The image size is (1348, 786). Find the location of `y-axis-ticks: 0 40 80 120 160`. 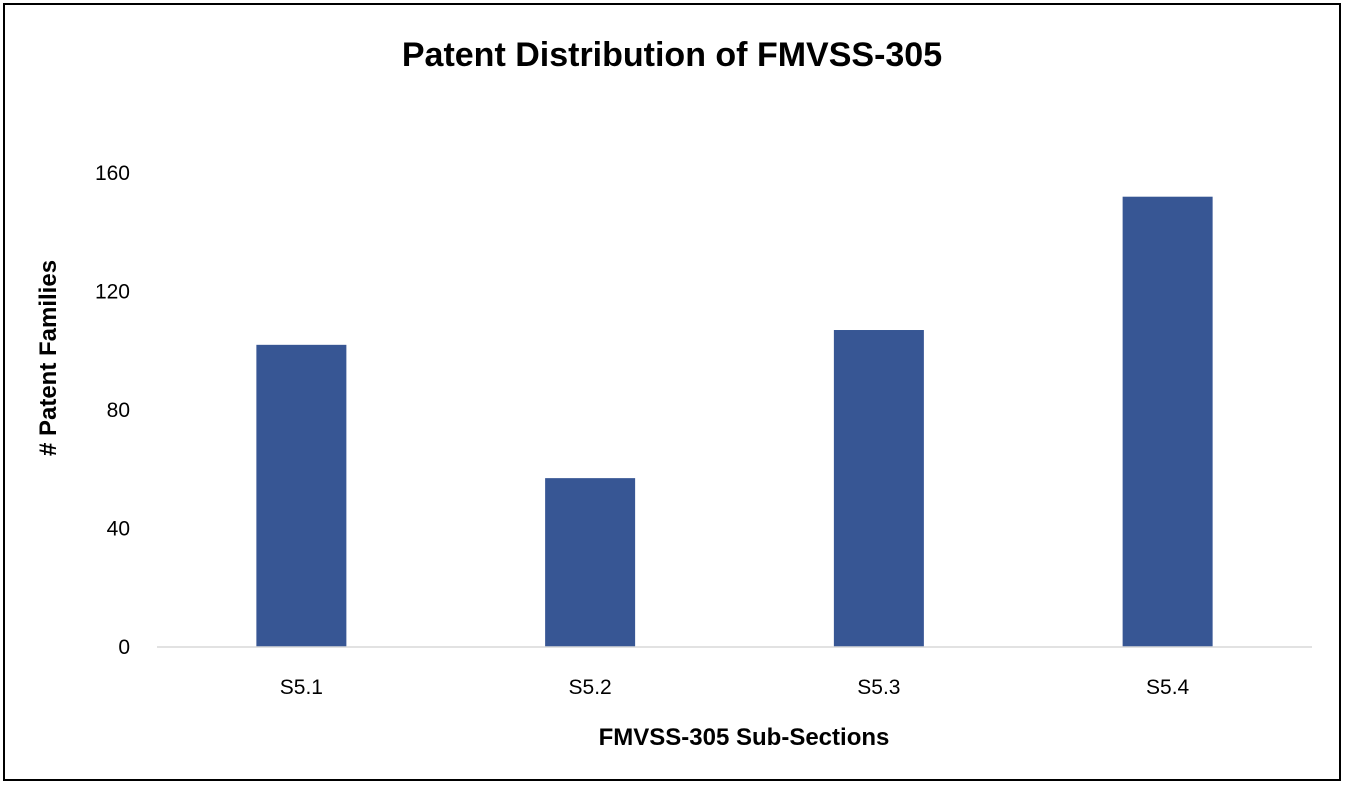

y-axis-ticks: 0 40 80 120 160 is located at coordinates (112, 410).